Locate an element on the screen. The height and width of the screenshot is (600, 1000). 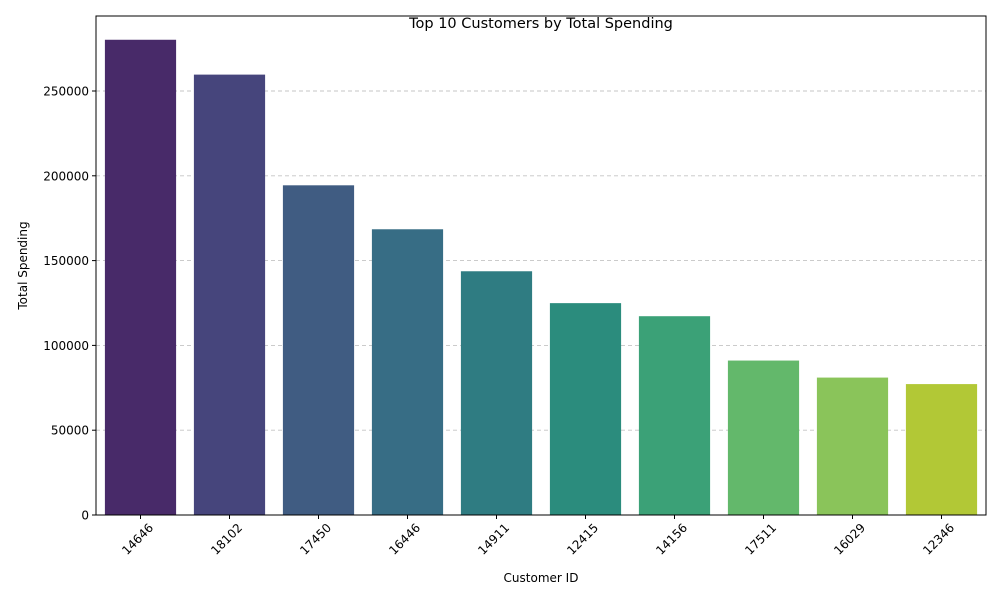
y-tick-label: 250000 is located at coordinates (66, 91).